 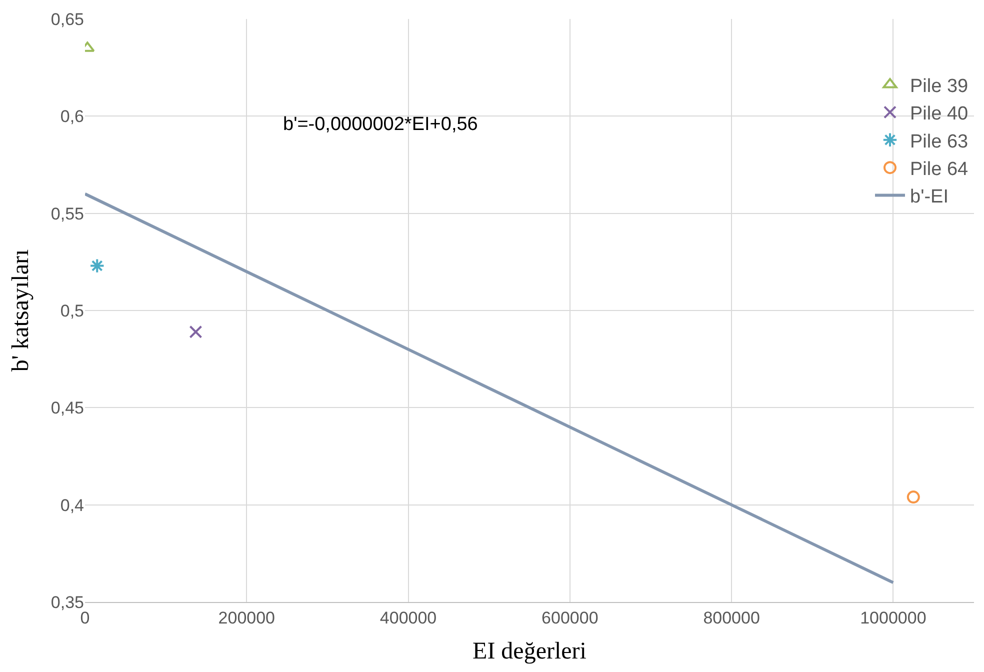 I want to click on legend-label: Pile 64, so click(x=939, y=169).